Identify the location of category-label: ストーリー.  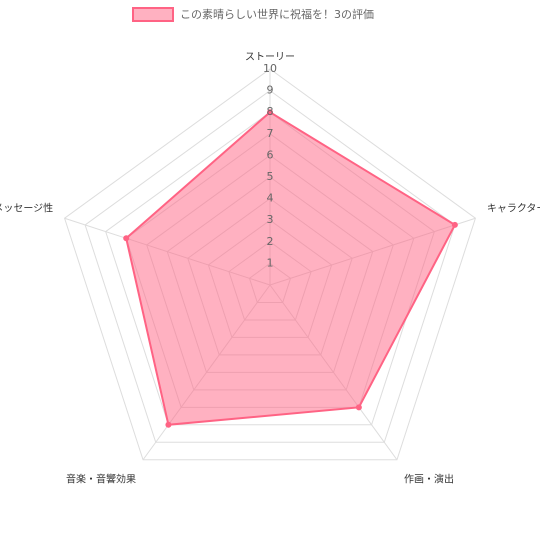
(270, 57).